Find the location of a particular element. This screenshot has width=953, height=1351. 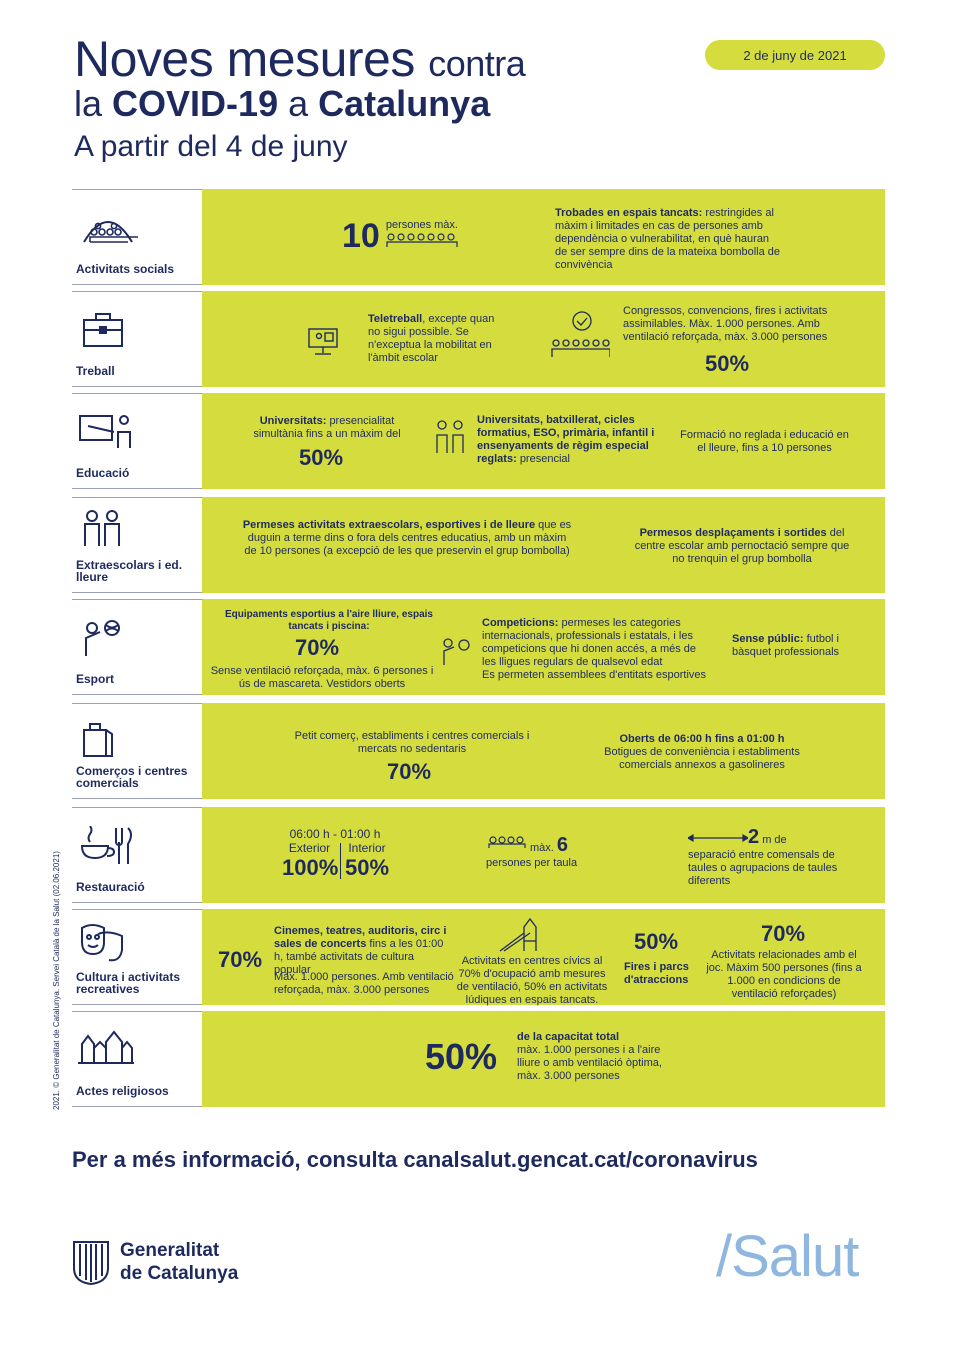

fairs-pct: 50% is located at coordinates (656, 941).